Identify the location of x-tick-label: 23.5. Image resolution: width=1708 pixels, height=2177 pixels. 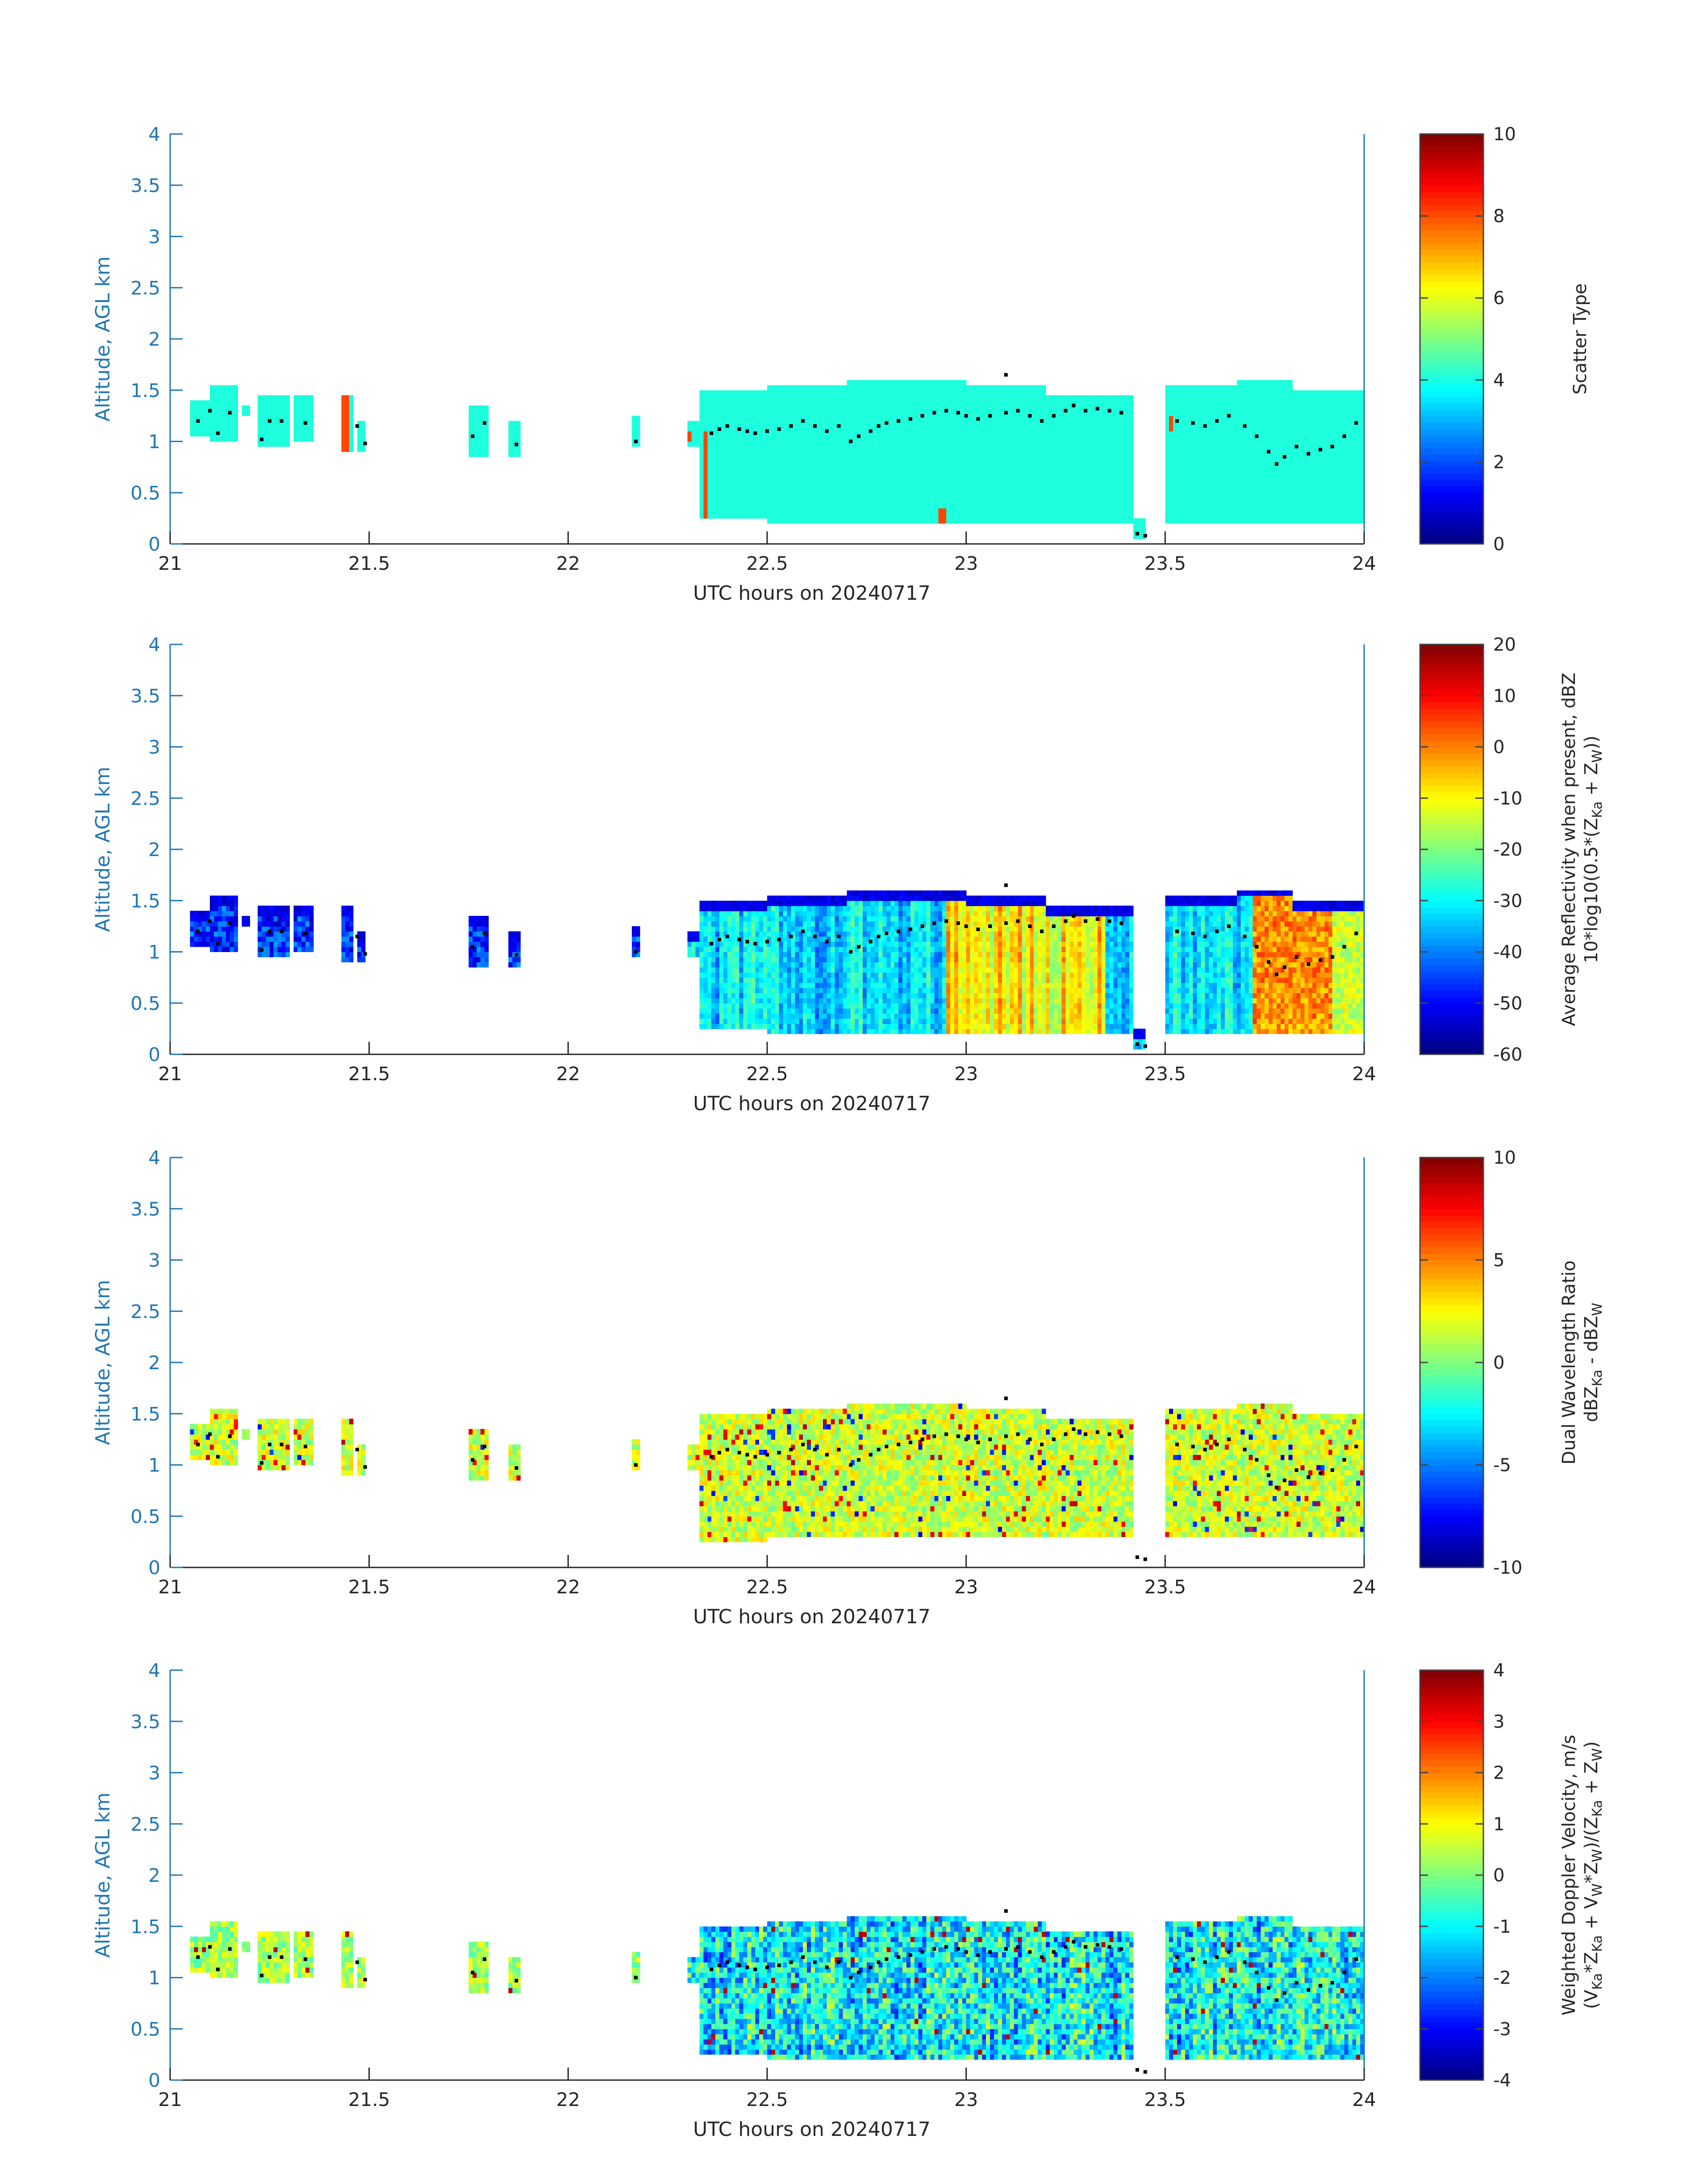
(1165, 563).